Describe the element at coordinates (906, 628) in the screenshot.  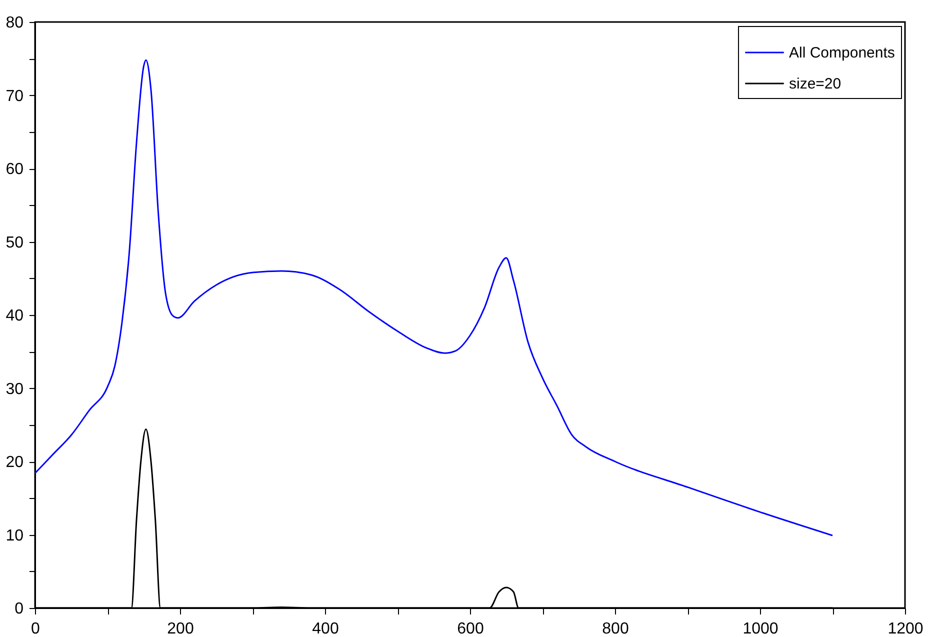
I see `x-tick-label: 1200` at that location.